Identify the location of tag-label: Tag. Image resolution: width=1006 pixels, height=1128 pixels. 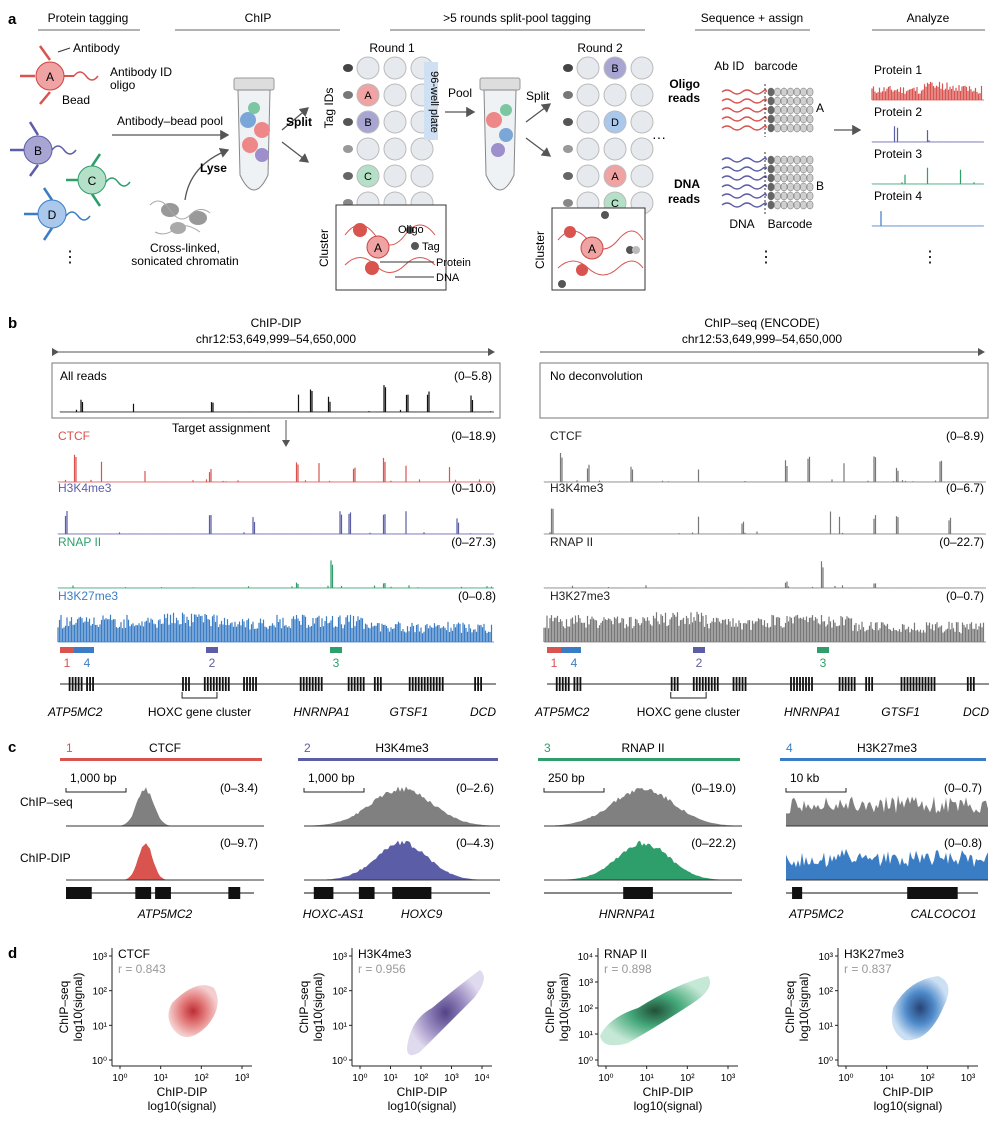
(431, 247).